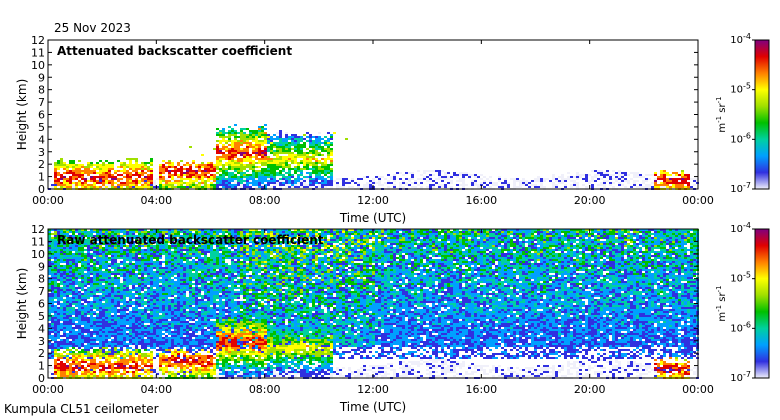 This screenshot has width=780, height=420. What do you see at coordinates (190, 240) in the screenshot?
I see `panel-title: Raw attenuated backscatter coefficient` at bounding box center [190, 240].